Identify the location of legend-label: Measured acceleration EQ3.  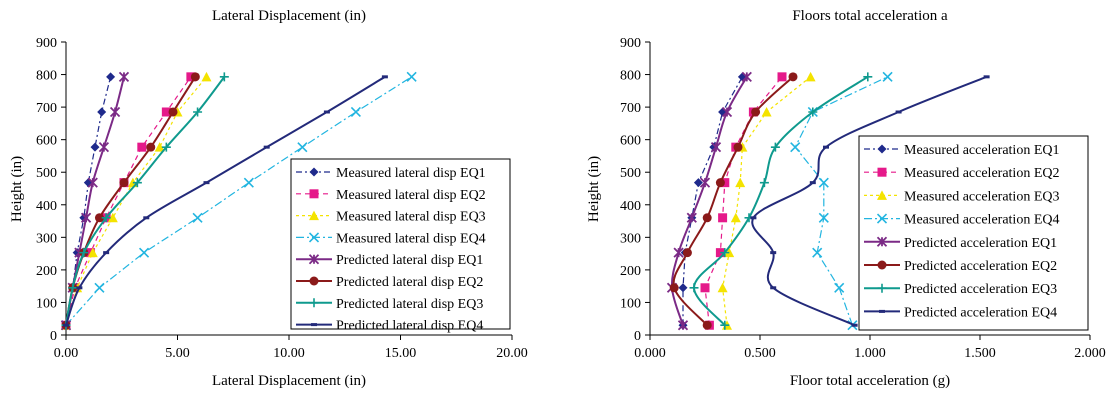
(981, 196).